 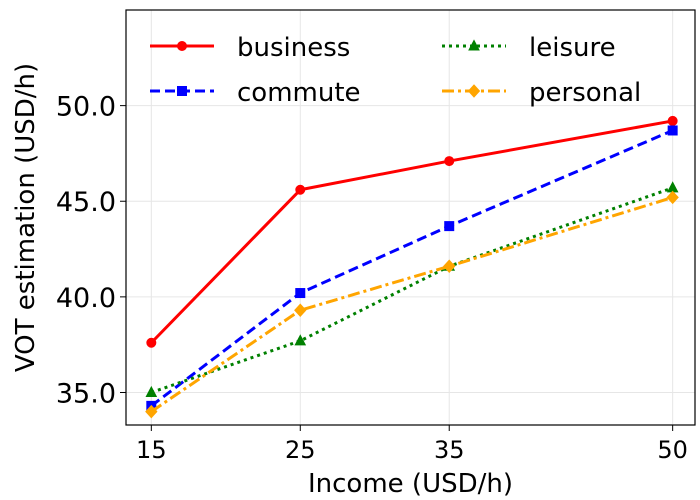 I want to click on y-tick-label: 50.0, so click(x=86, y=107).